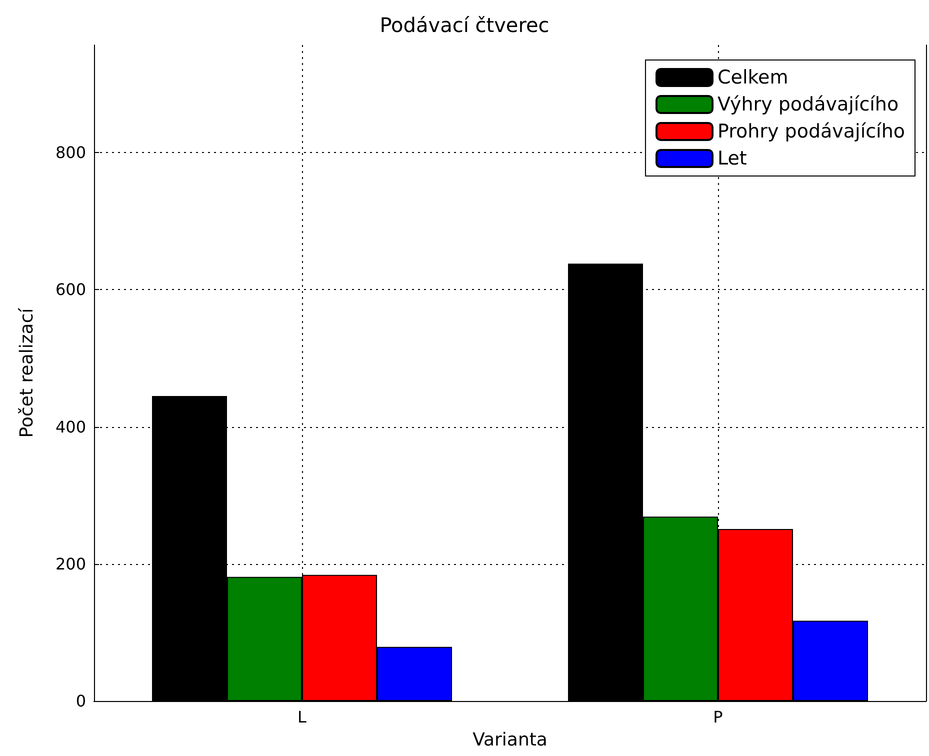 This screenshot has height=756, width=929. What do you see at coordinates (752, 77) in the screenshot?
I see `legend-label: Celkem` at bounding box center [752, 77].